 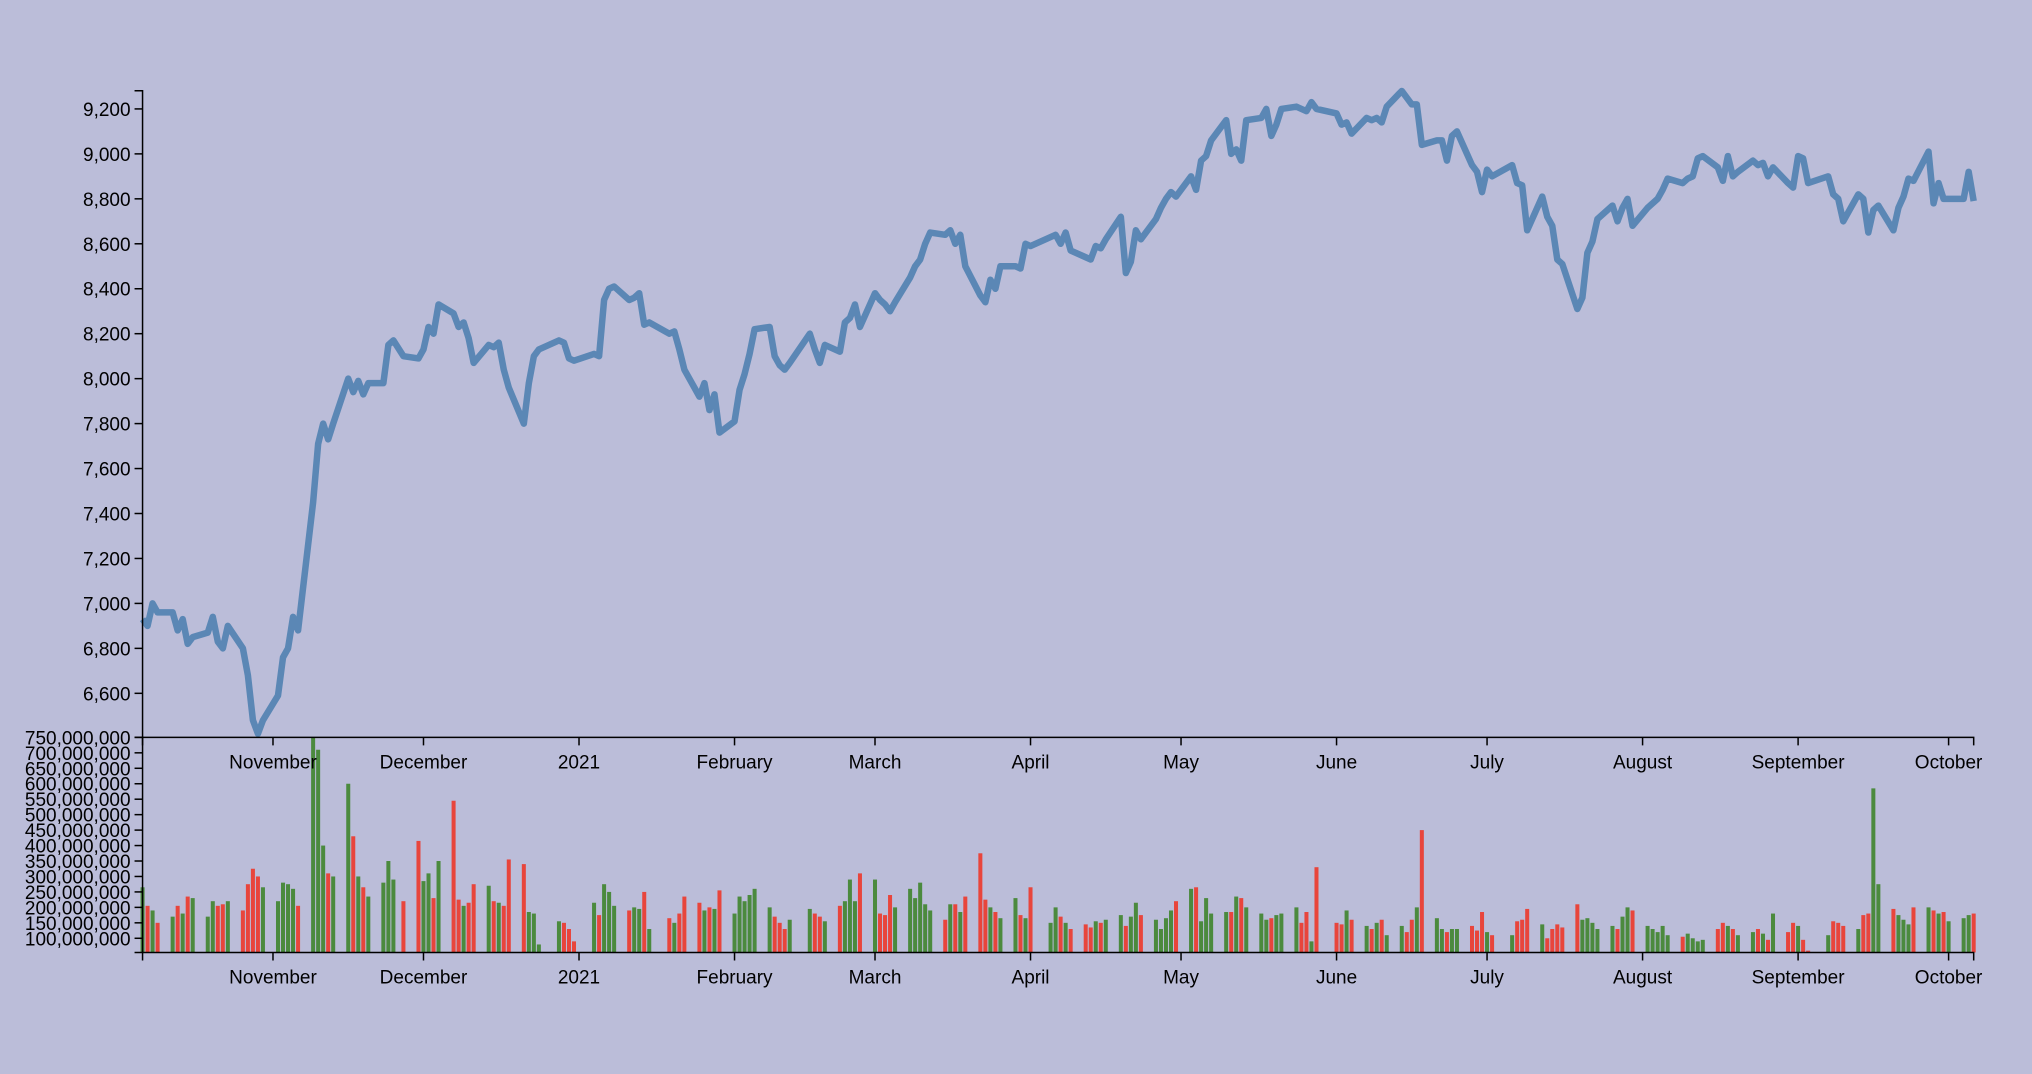 What do you see at coordinates (273, 762) in the screenshot?
I see `x-tick-label: November` at bounding box center [273, 762].